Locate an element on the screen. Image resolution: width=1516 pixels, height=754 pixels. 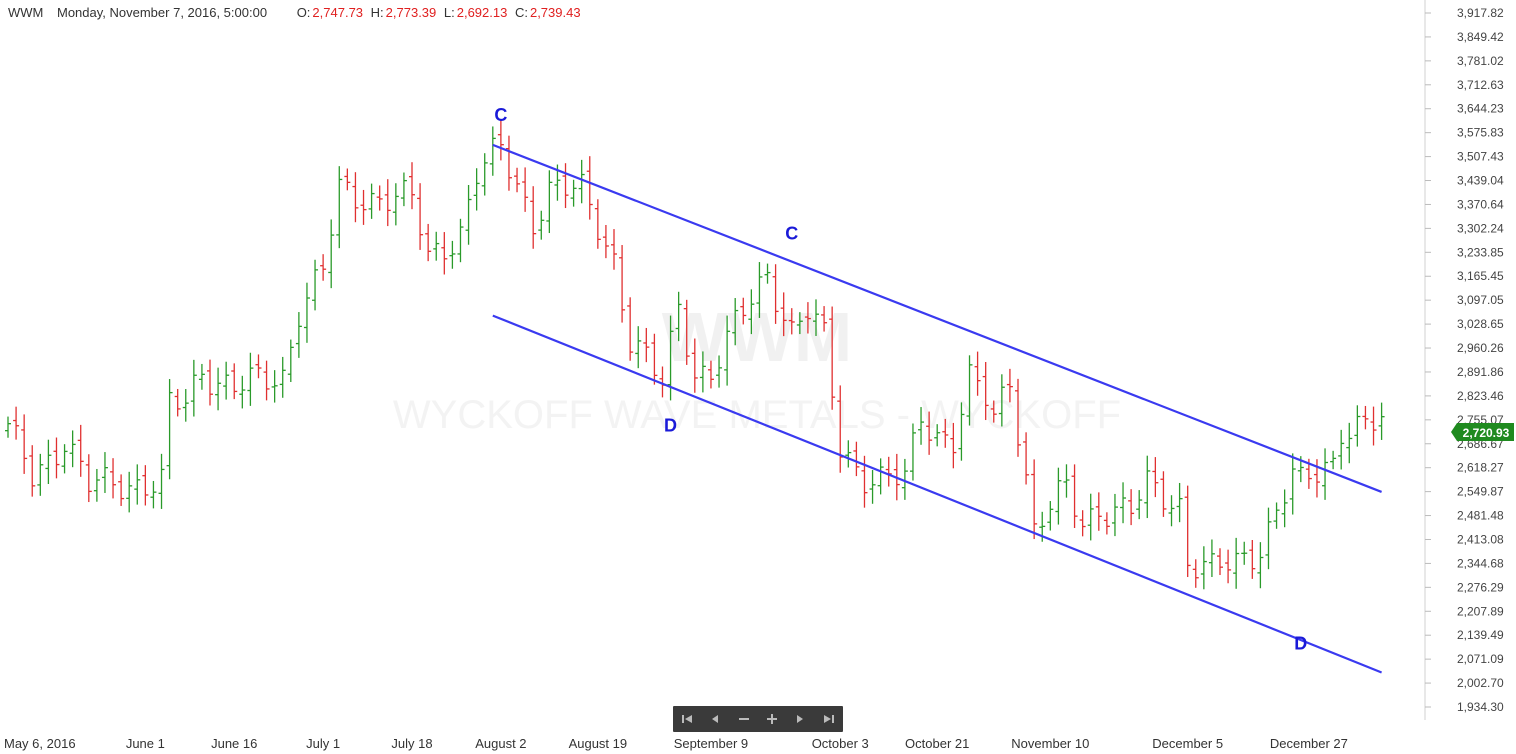
x-axis-tick-label: May 6, 2016 is located at coordinates (40, 743).